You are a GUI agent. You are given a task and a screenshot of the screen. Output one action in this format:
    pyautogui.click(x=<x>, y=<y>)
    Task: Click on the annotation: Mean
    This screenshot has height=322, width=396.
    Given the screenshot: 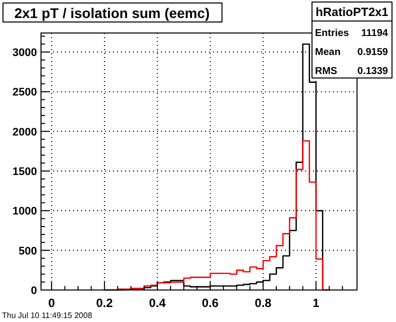 What is the action you would take?
    pyautogui.click(x=328, y=52)
    